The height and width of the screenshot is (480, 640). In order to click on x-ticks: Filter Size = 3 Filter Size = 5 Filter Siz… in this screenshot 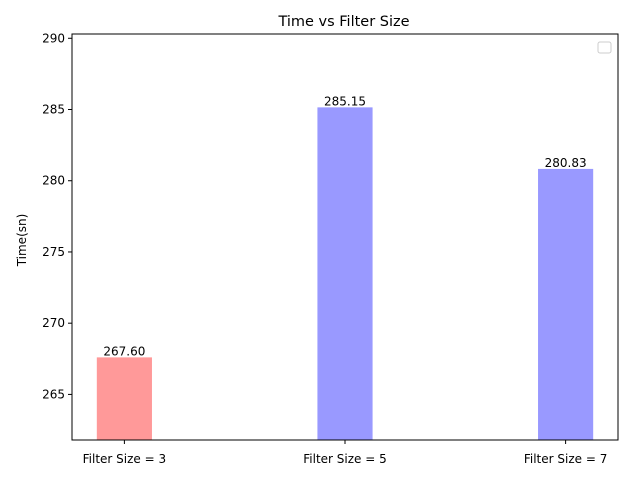, I will do `click(345, 453)`.